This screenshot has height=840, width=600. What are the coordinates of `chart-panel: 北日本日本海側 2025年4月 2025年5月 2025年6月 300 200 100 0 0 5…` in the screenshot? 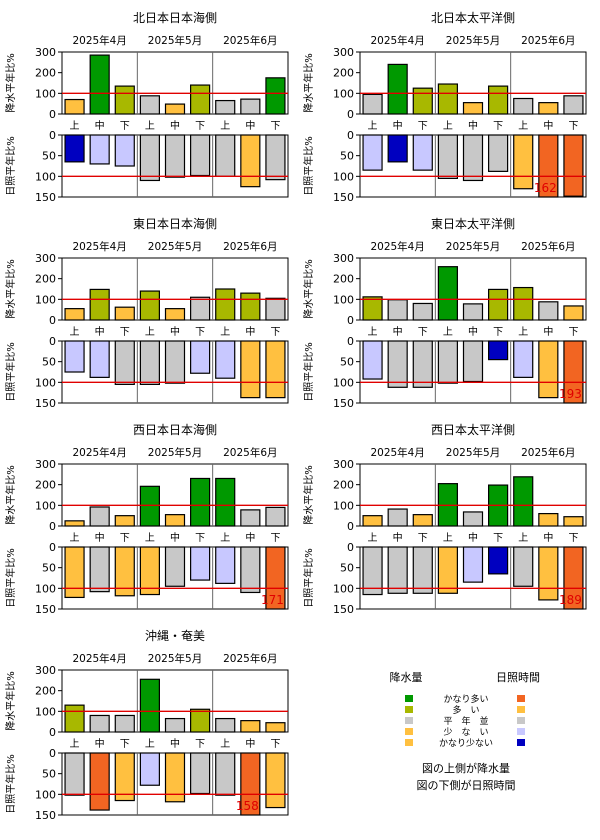 It's located at (146, 107).